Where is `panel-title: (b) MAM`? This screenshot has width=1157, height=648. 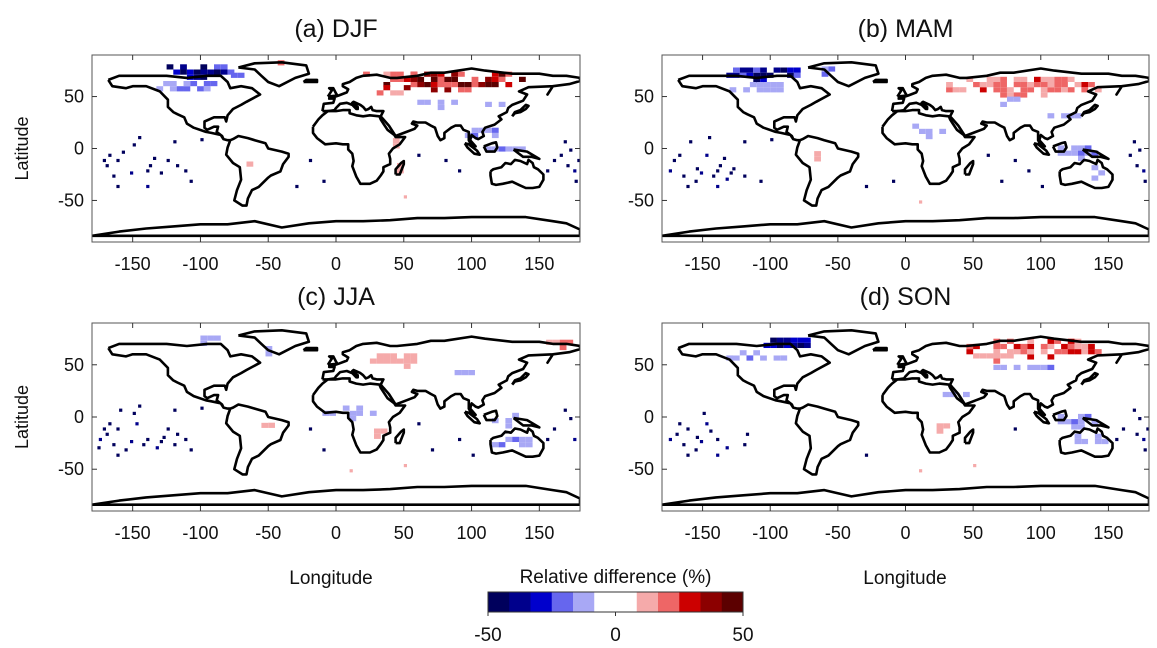
panel-title: (b) MAM is located at coordinates (906, 29).